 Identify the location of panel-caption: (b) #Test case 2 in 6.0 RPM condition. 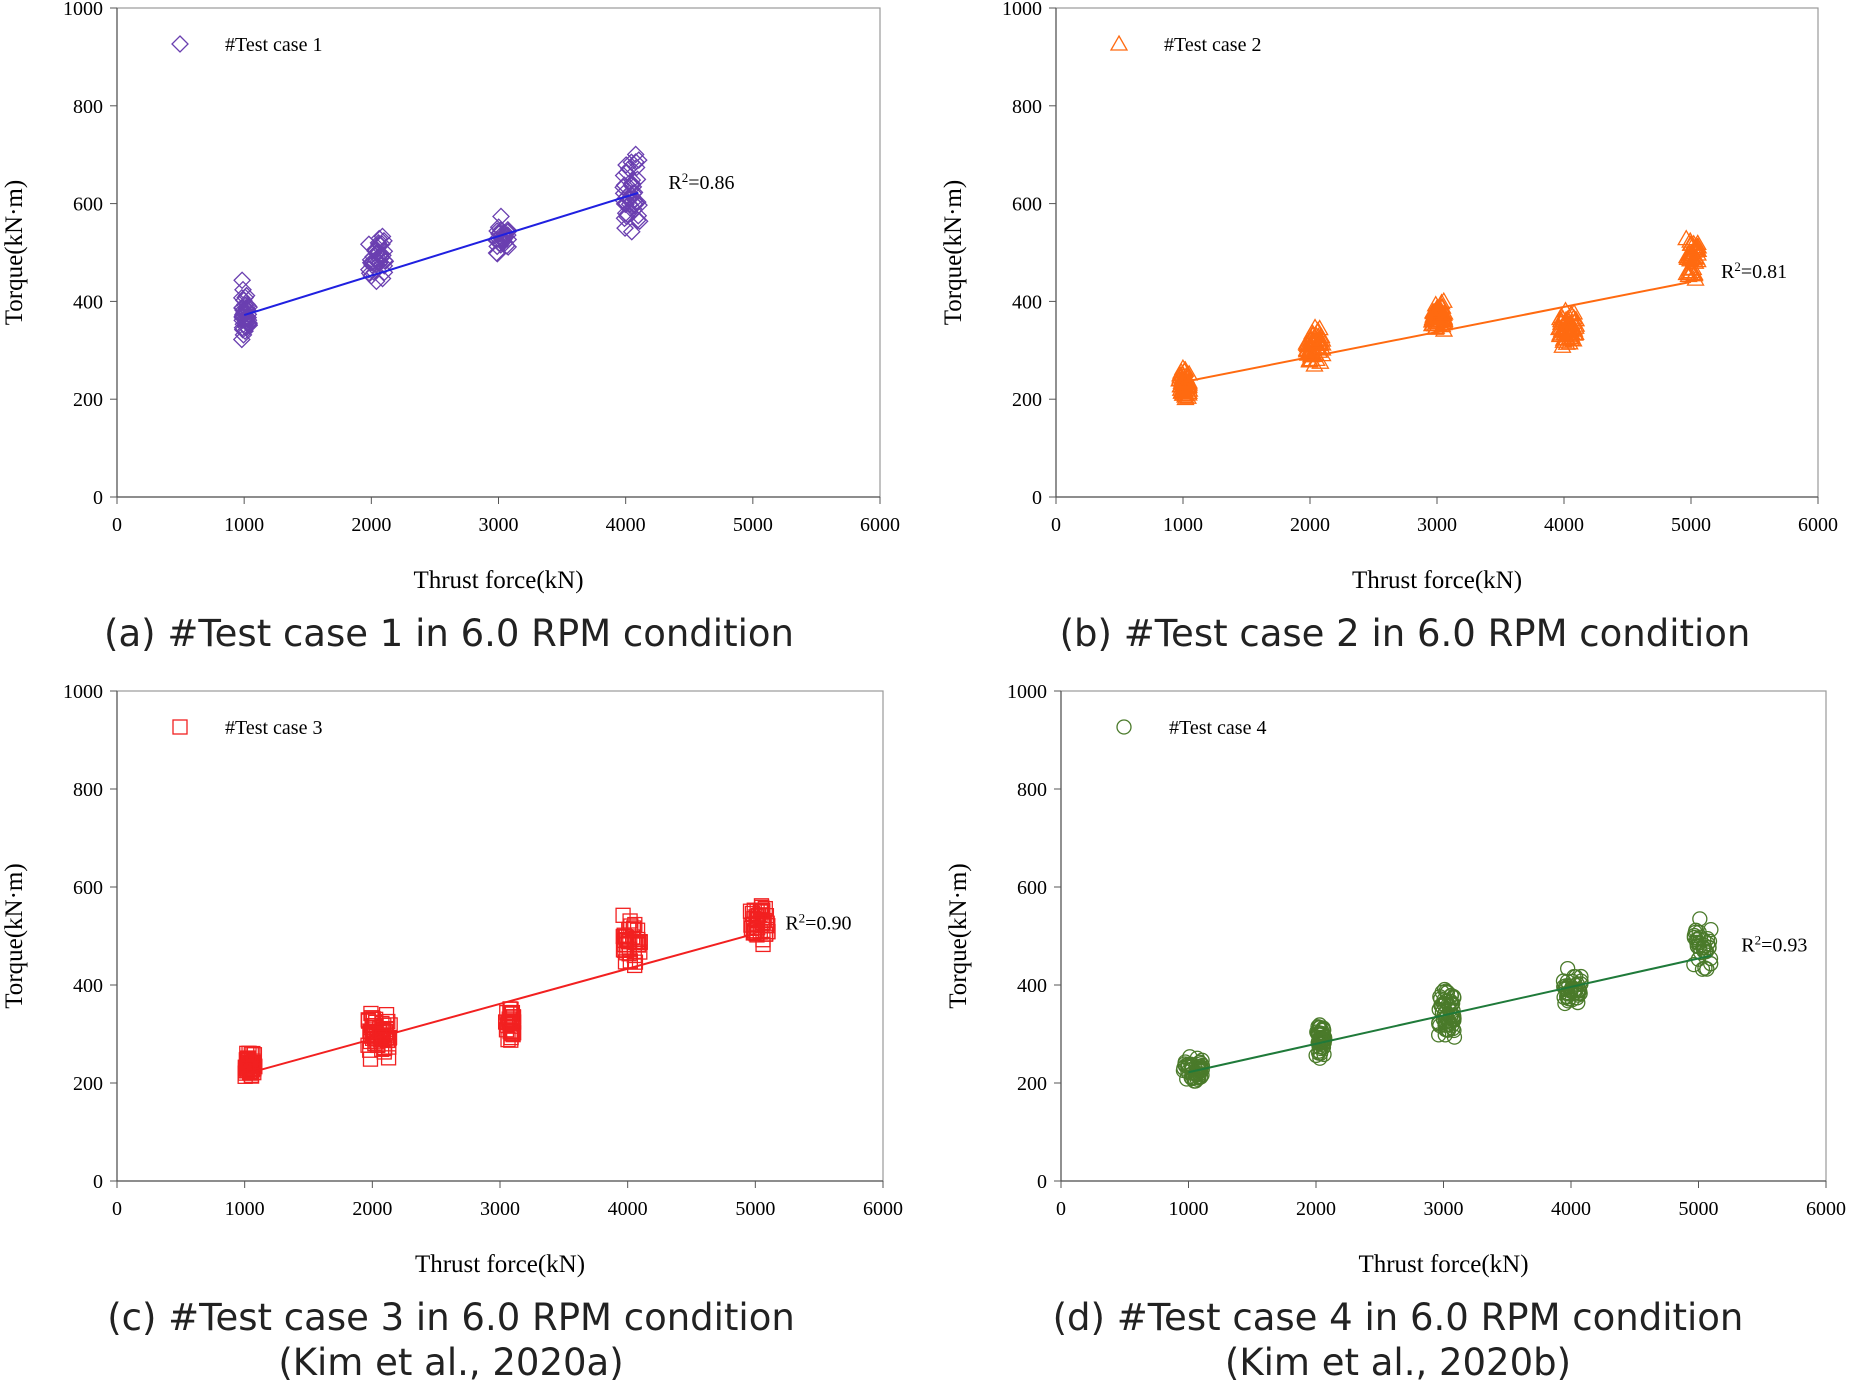
(1405, 633).